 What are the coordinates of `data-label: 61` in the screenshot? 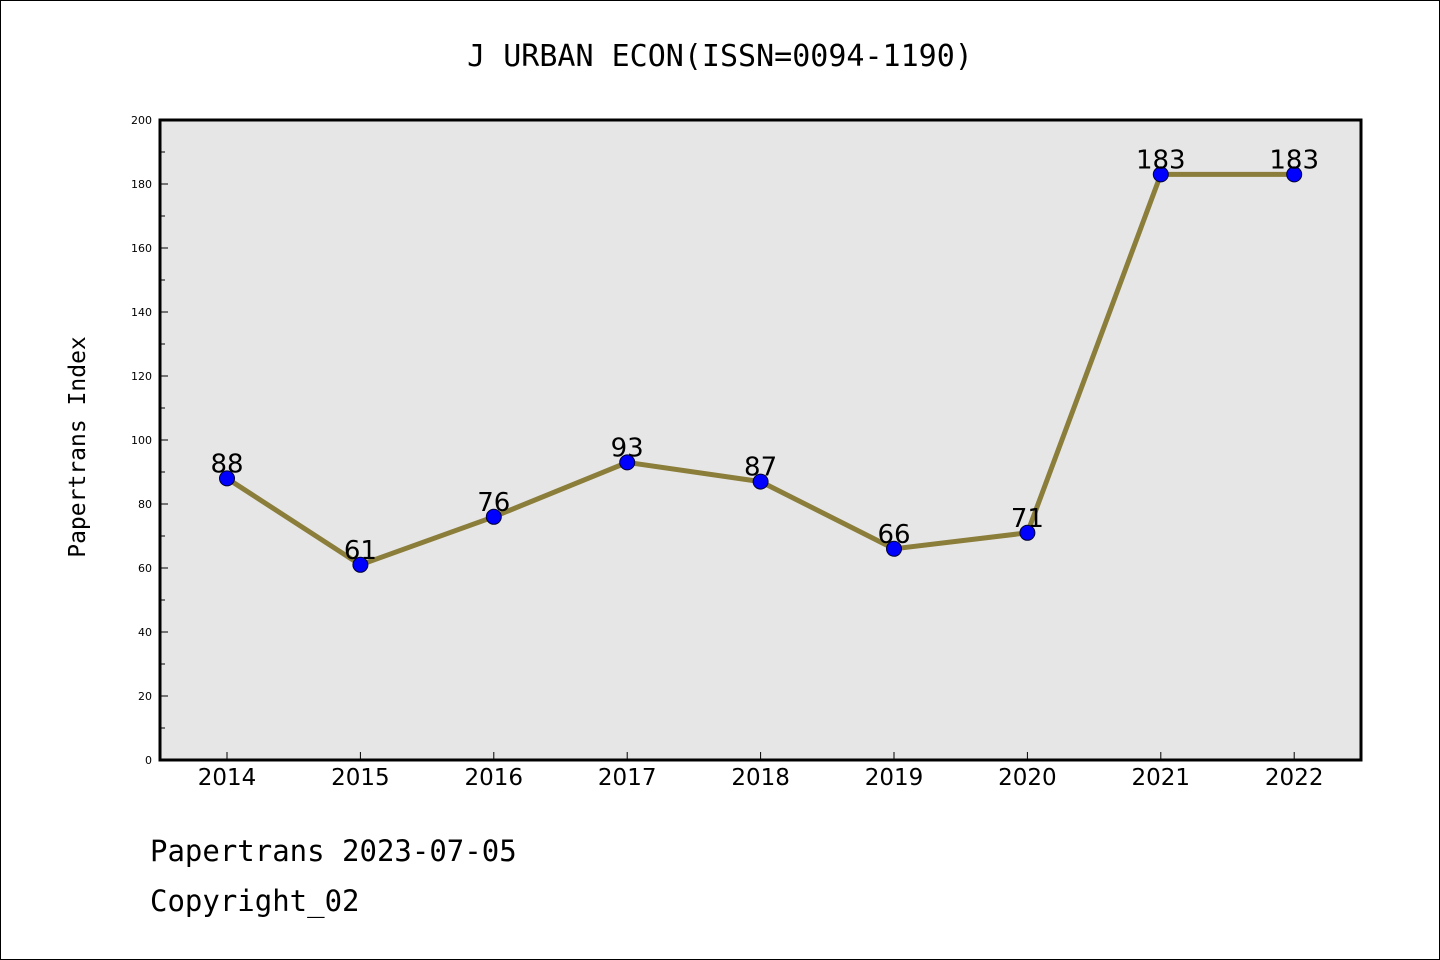 It's located at (360, 551).